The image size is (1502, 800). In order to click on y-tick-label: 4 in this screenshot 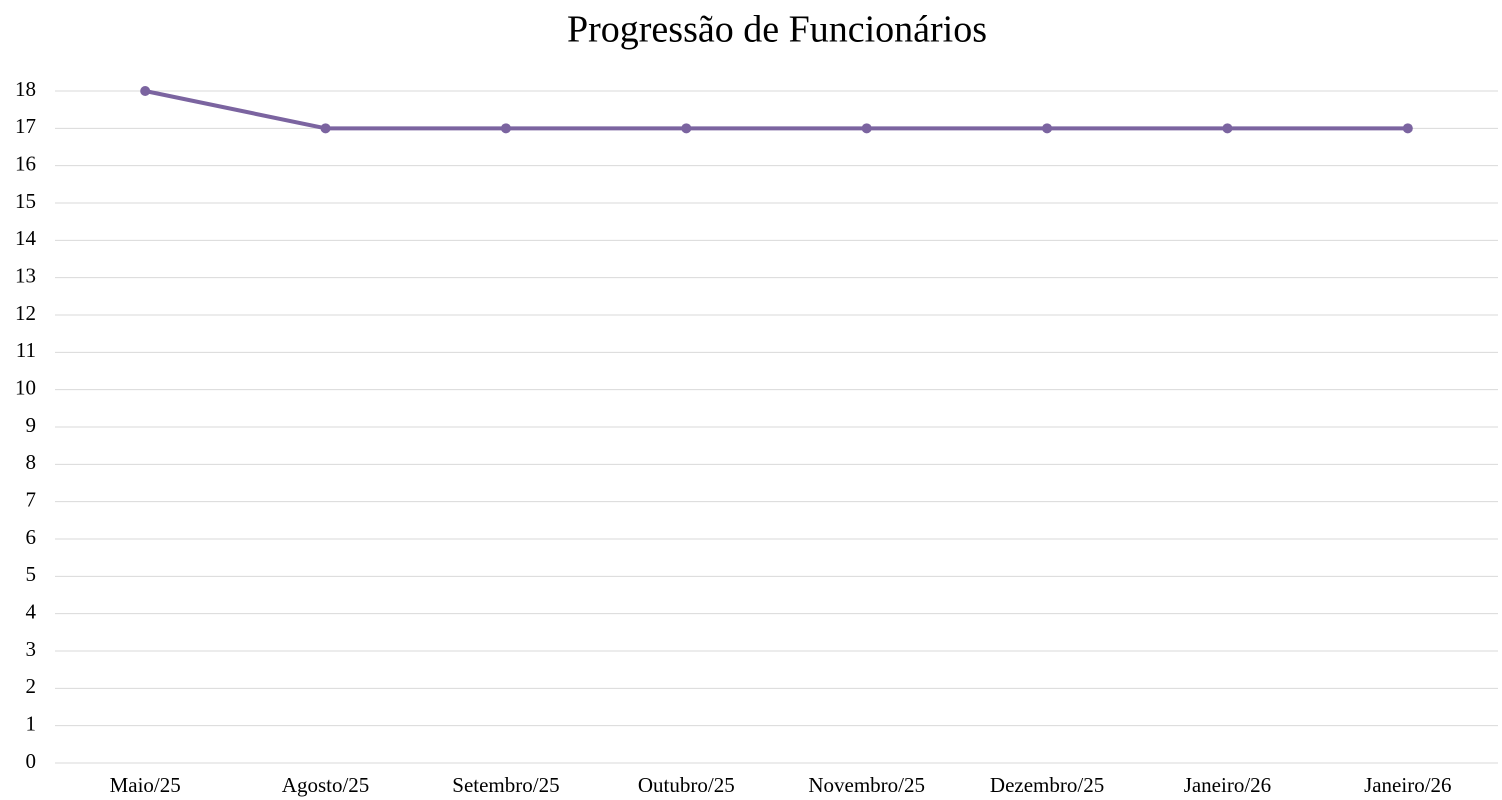, I will do `click(31, 611)`.